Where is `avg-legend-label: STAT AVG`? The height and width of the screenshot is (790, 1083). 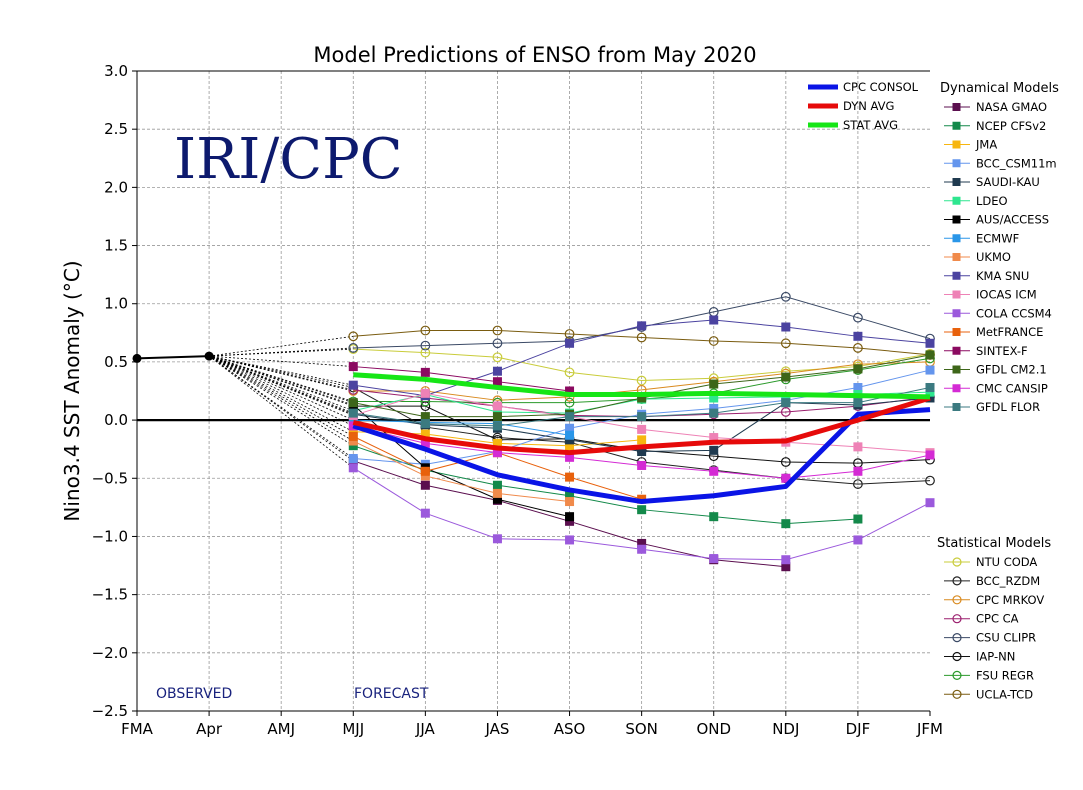 avg-legend-label: STAT AVG is located at coordinates (870, 125).